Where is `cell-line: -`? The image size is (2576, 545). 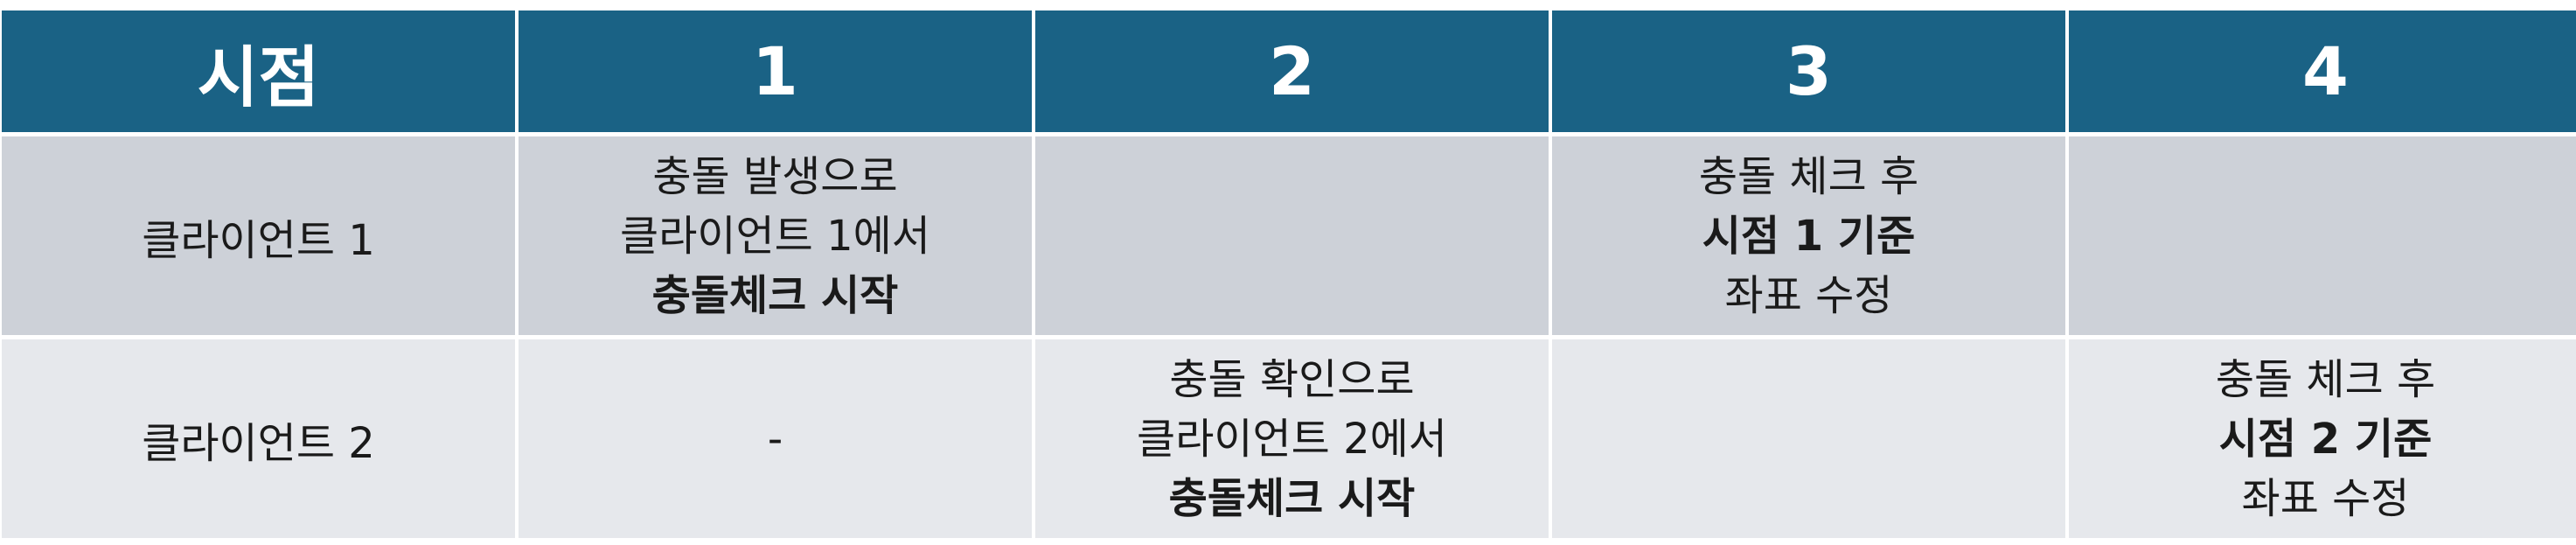
cell-line: - is located at coordinates (775, 439).